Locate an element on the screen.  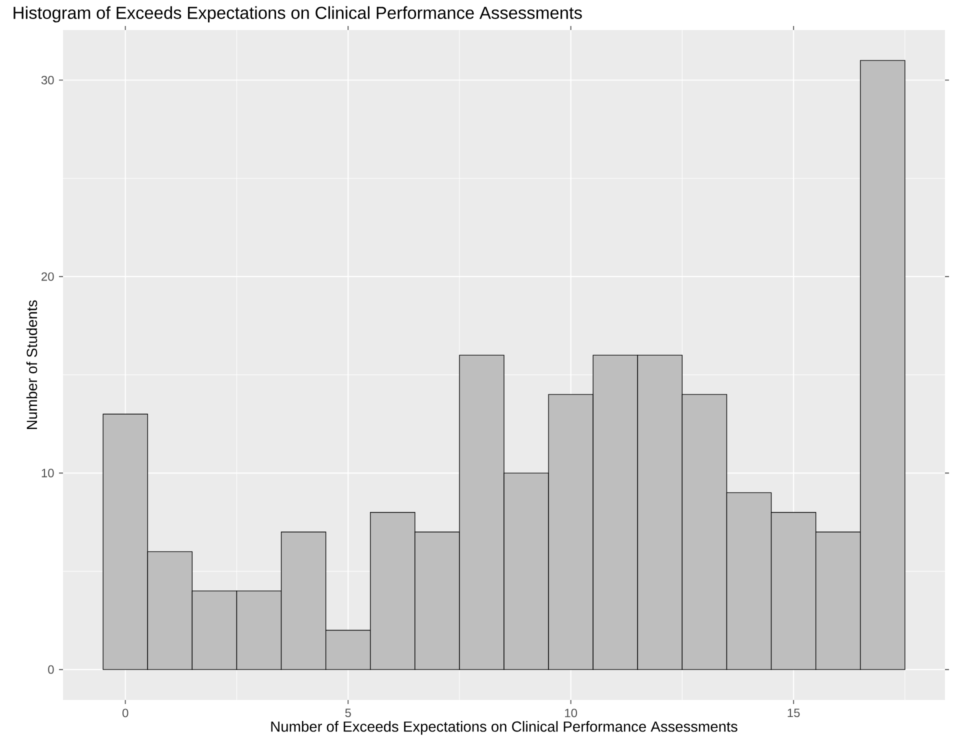
chart-title: Histogram of Exceeds Expectations on Clinical Performance Assessments is located at coordinates (298, 14).